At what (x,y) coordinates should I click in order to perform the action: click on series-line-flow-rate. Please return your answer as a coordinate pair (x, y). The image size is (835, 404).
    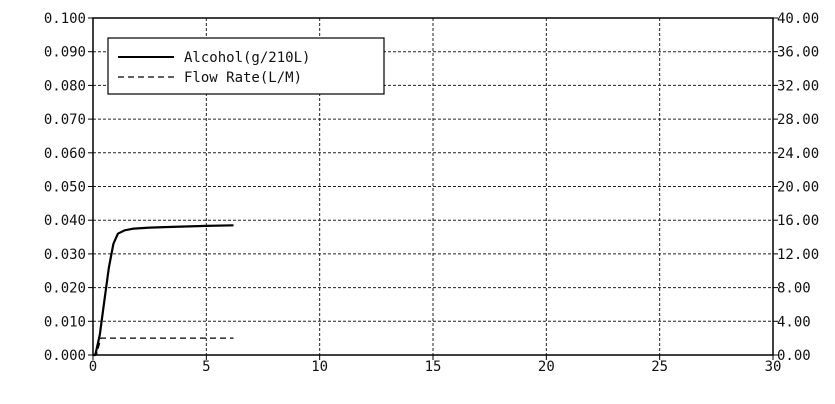
    Looking at the image, I should click on (163, 346).